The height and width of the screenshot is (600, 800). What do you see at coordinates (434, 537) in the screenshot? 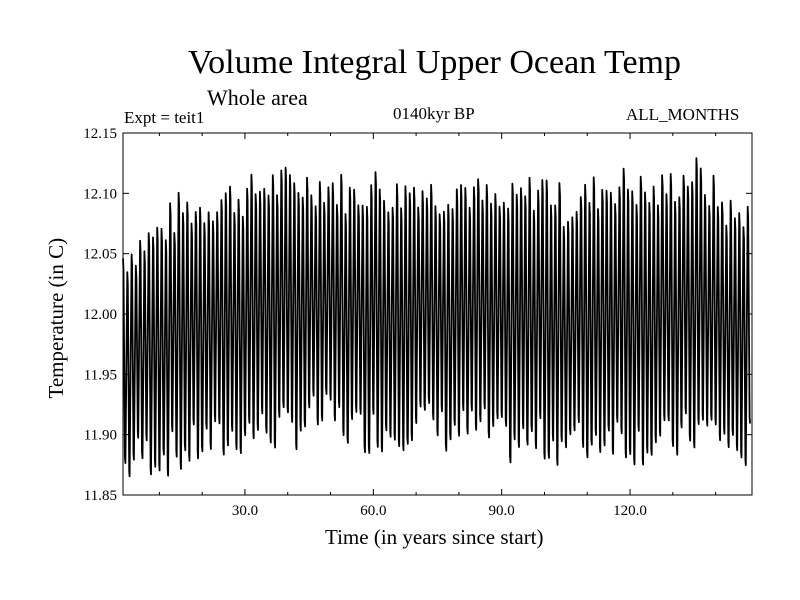
I see `x-axis-label: Time (in years since start)` at bounding box center [434, 537].